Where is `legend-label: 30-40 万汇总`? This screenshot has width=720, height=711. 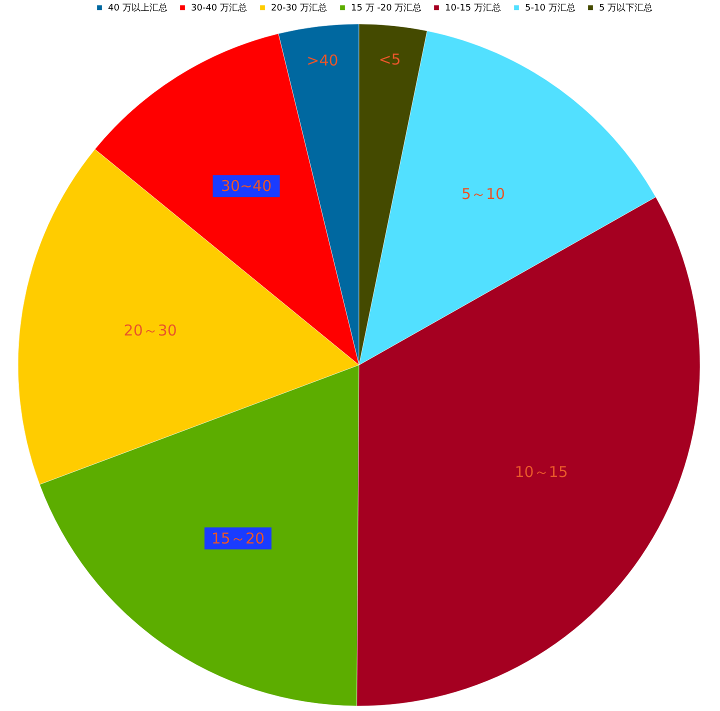 legend-label: 30-40 万汇总 is located at coordinates (219, 8).